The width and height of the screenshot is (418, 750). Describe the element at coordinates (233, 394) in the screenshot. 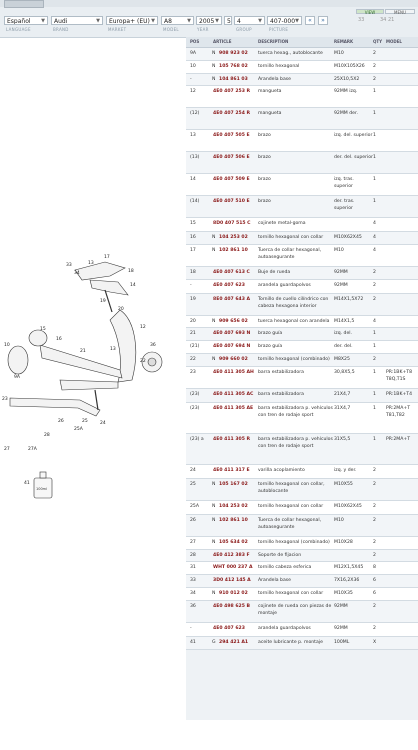

I see `cell-article: 4E0 411 305 AC` at that location.